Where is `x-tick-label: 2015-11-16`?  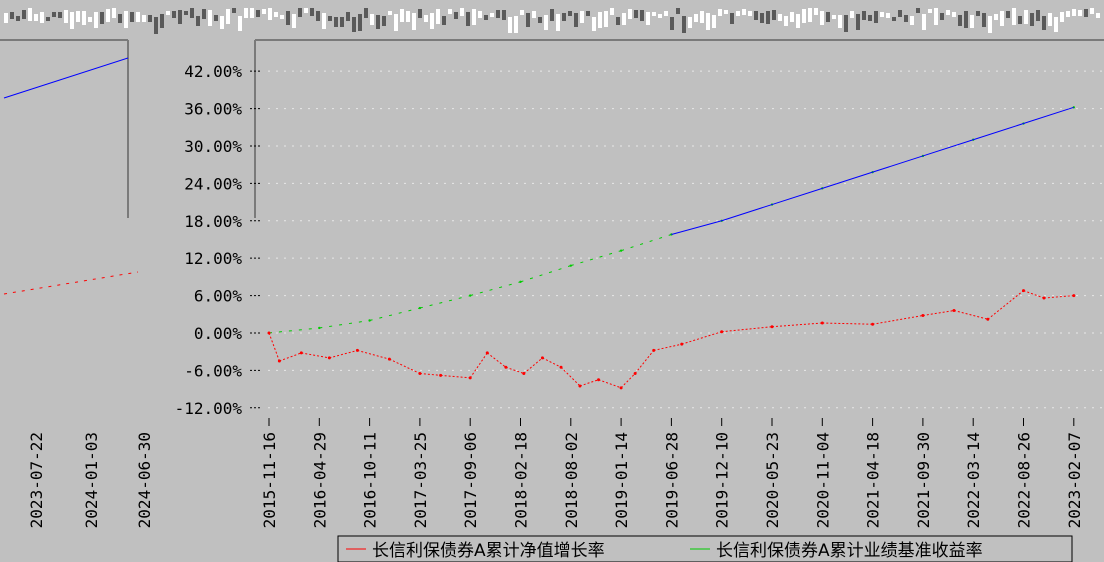 x-tick-label: 2015-11-16 is located at coordinates (269, 480).